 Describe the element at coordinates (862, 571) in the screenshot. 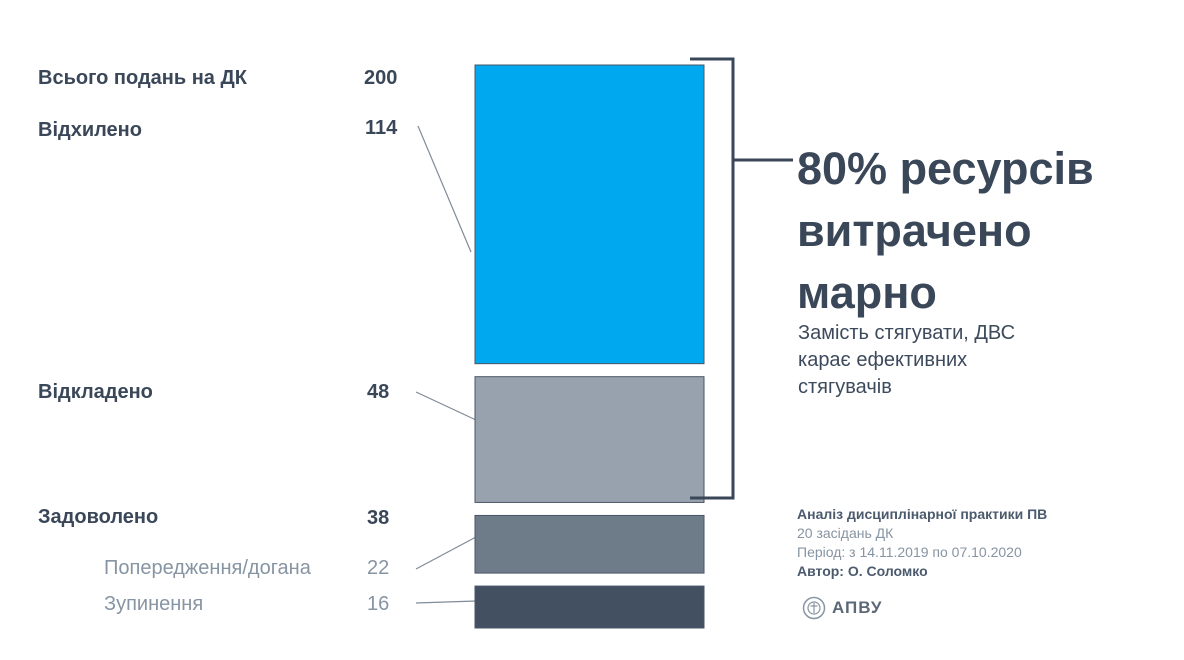

I see `info-author: Автор: О. Соломко` at that location.